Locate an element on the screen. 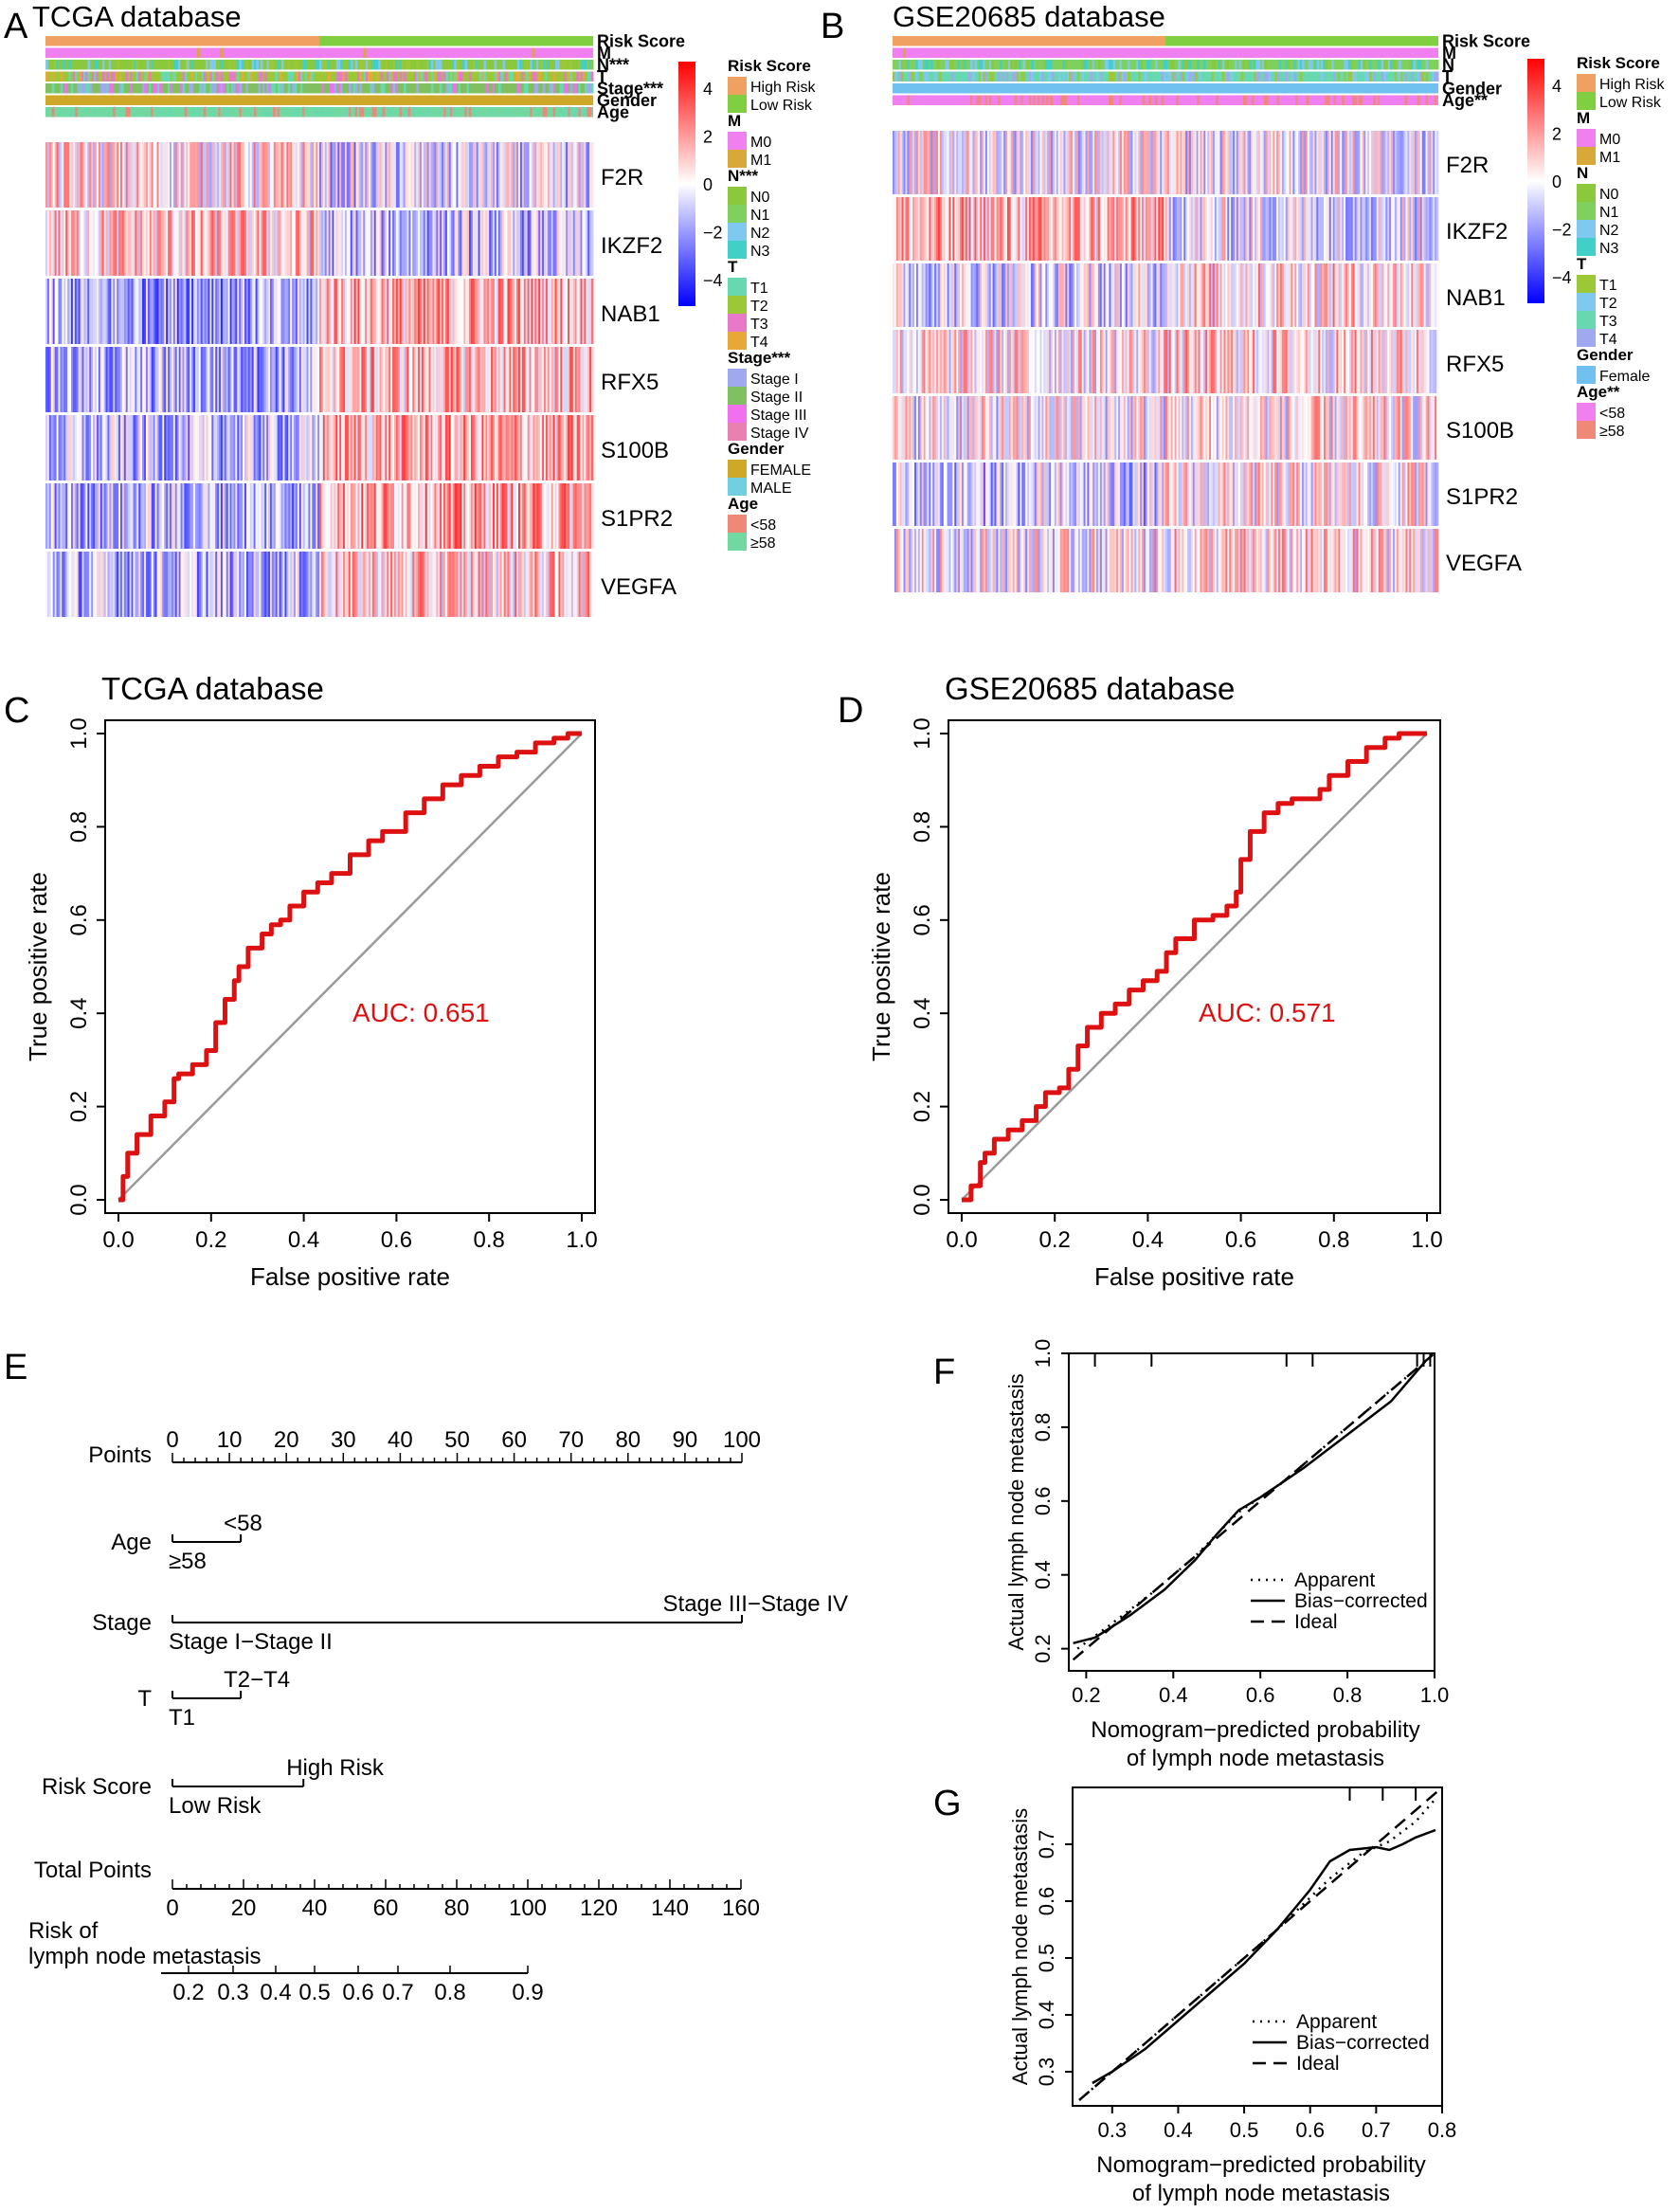 The image size is (1679, 2212). gene-label: F2R is located at coordinates (622, 177).